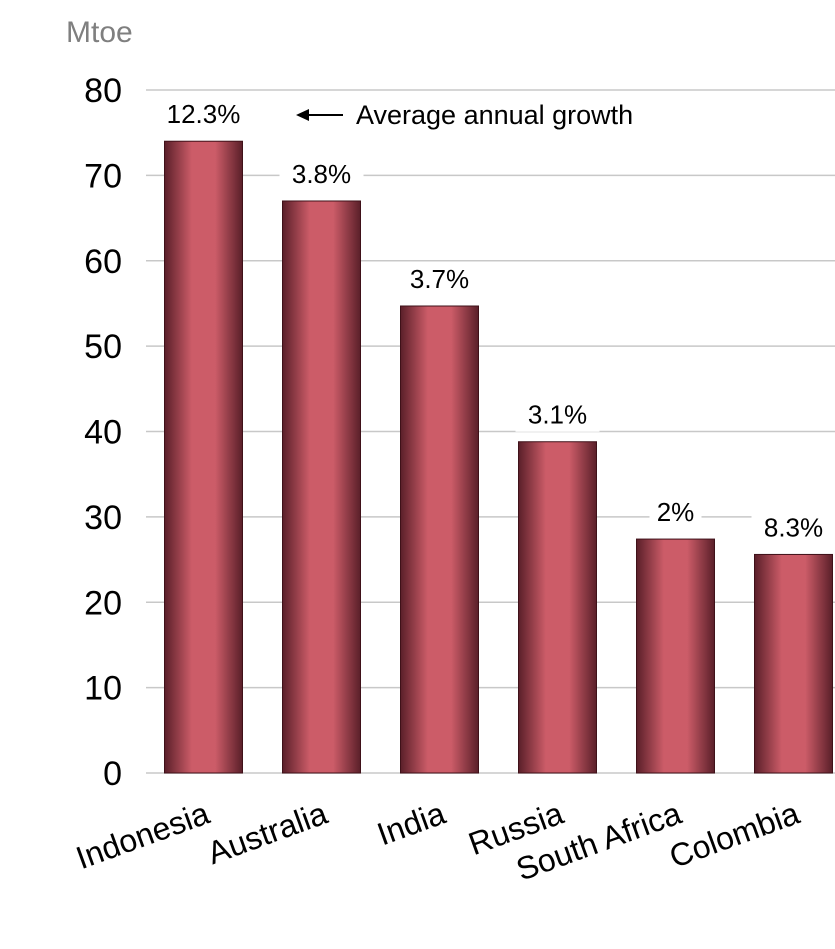 This screenshot has width=835, height=949. I want to click on data-label-bg-colombia, so click(793, 527).